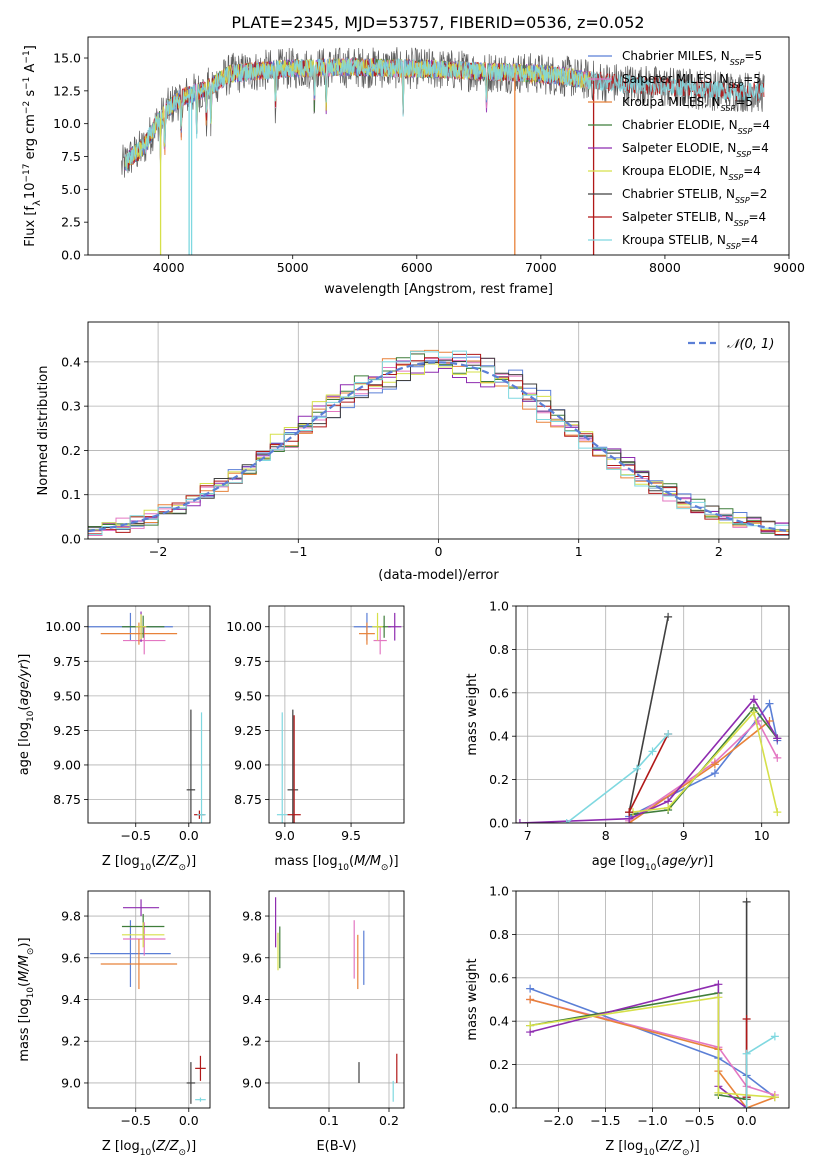 The image size is (819, 1170). I want to click on legend-label: Chabrier MILES, NSSP=5, so click(692, 58).